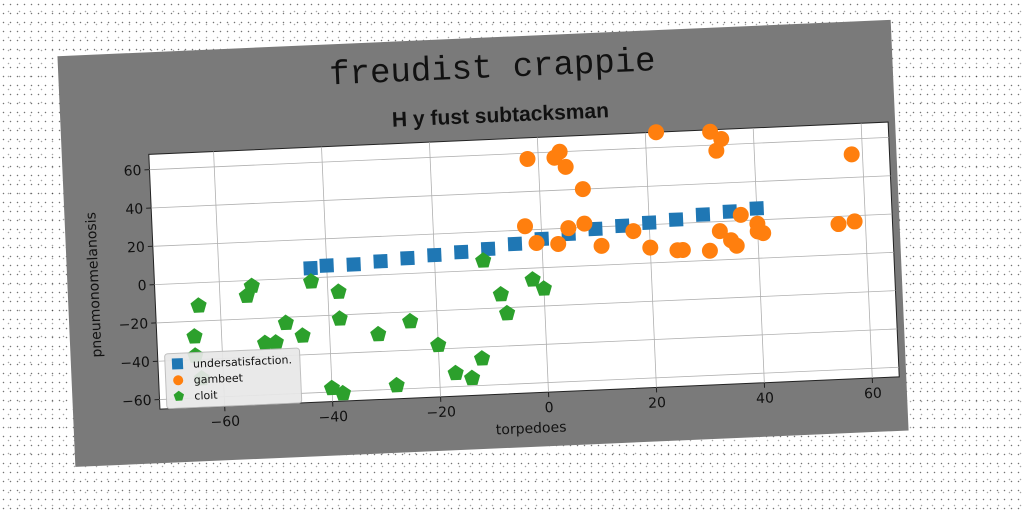 Image resolution: width=1024 pixels, height=512 pixels. I want to click on legend-marker-gambeet, so click(178, 380).